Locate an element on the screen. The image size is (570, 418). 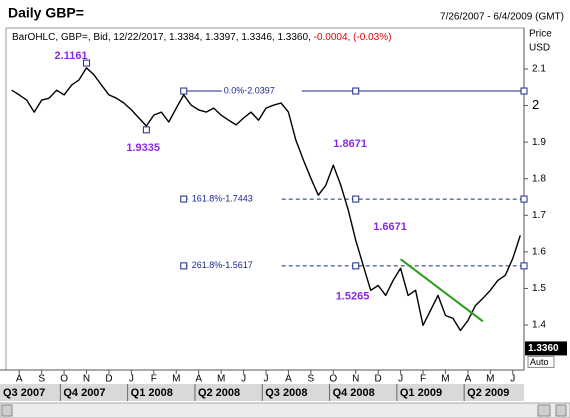
scroll-left is located at coordinates (7, 410).